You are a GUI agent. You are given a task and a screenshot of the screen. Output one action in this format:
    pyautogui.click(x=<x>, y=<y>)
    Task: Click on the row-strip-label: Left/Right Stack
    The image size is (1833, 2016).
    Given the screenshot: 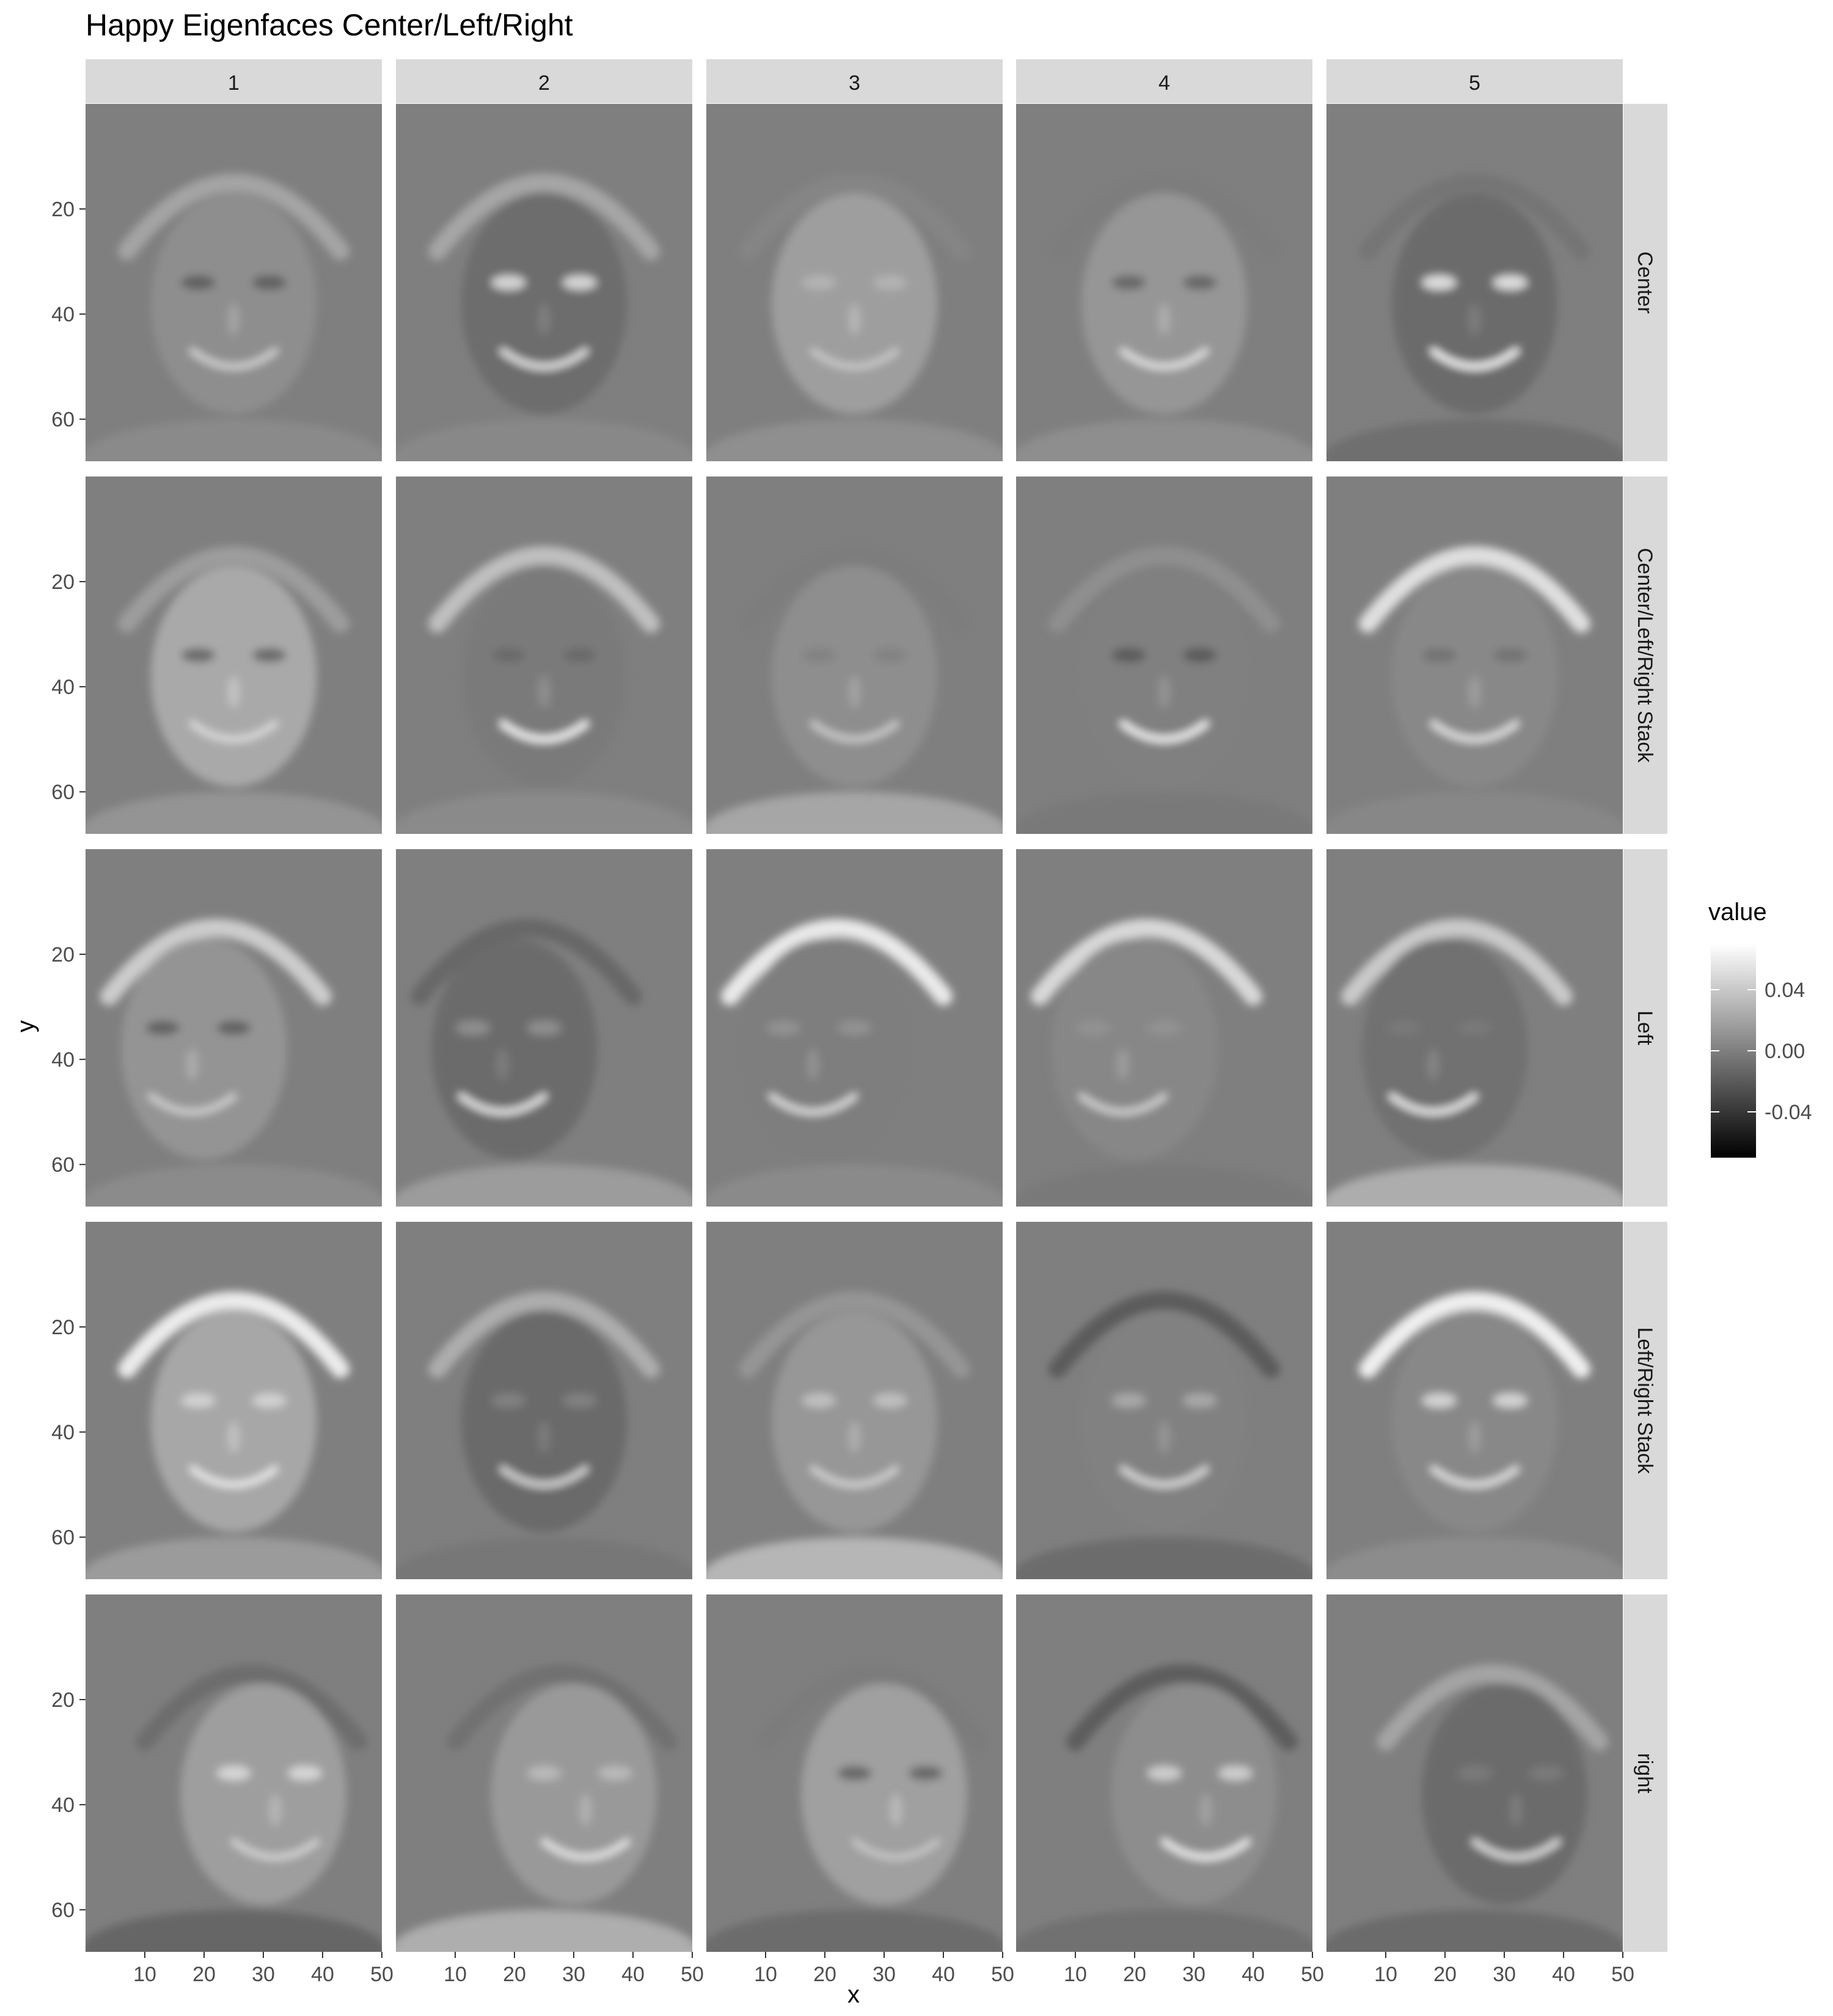 What is the action you would take?
    pyautogui.click(x=1644, y=1400)
    